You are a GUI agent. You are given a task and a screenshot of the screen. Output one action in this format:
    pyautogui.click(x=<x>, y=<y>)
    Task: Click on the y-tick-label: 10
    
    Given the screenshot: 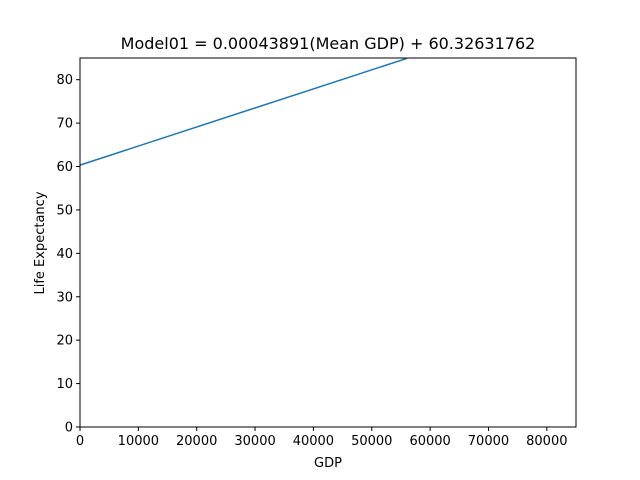 What is the action you would take?
    pyautogui.click(x=64, y=384)
    